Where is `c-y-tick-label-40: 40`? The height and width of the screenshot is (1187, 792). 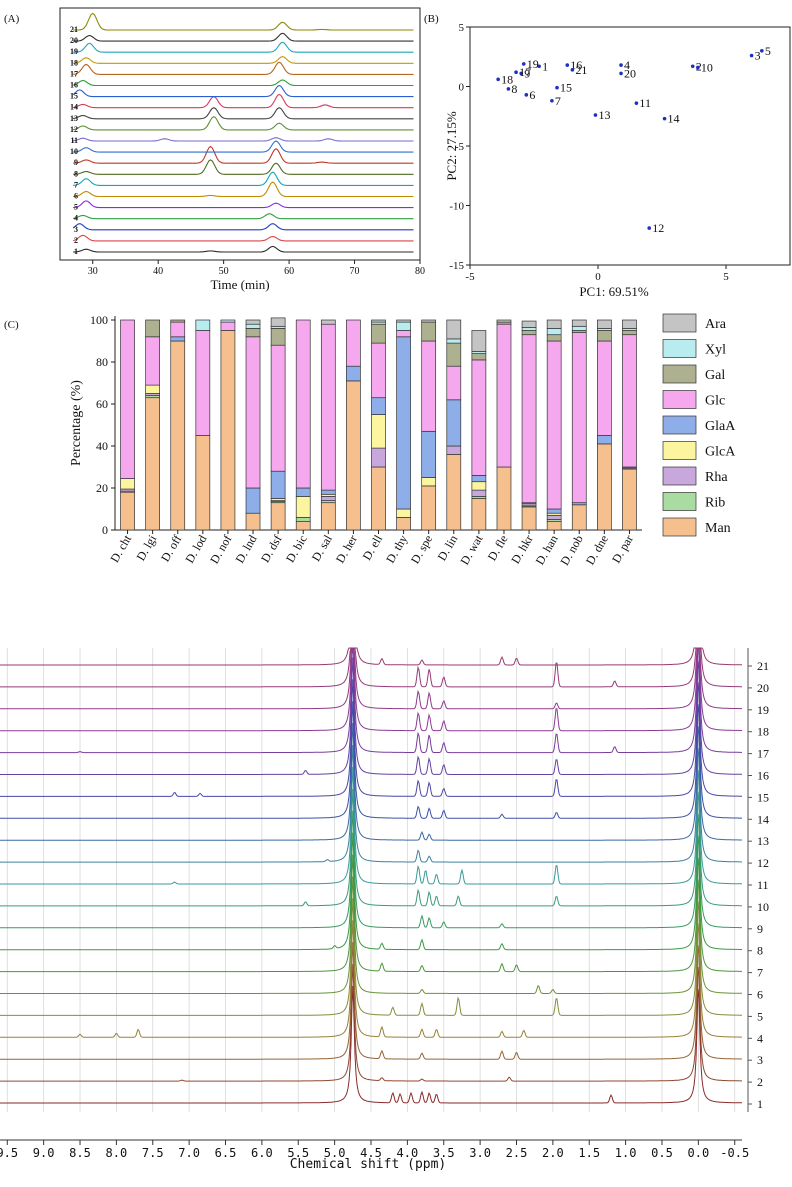 c-y-tick-label-40: 40 is located at coordinates (102, 446).